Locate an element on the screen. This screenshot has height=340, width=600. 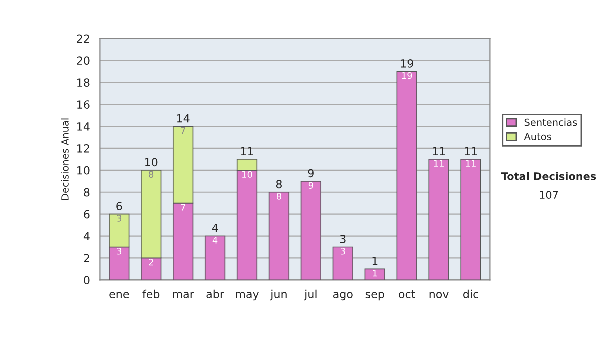
x-tick-label: nov is located at coordinates (439, 295).